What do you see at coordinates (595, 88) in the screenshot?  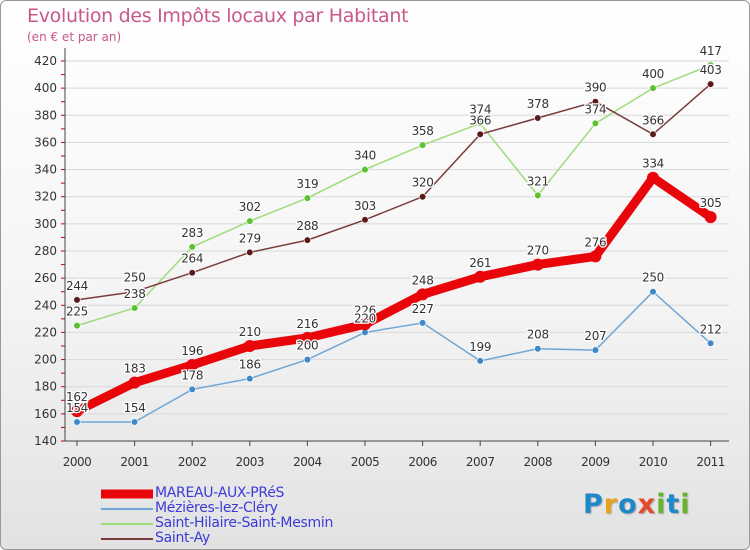 I see `data-label-saint-ay: 390` at bounding box center [595, 88].